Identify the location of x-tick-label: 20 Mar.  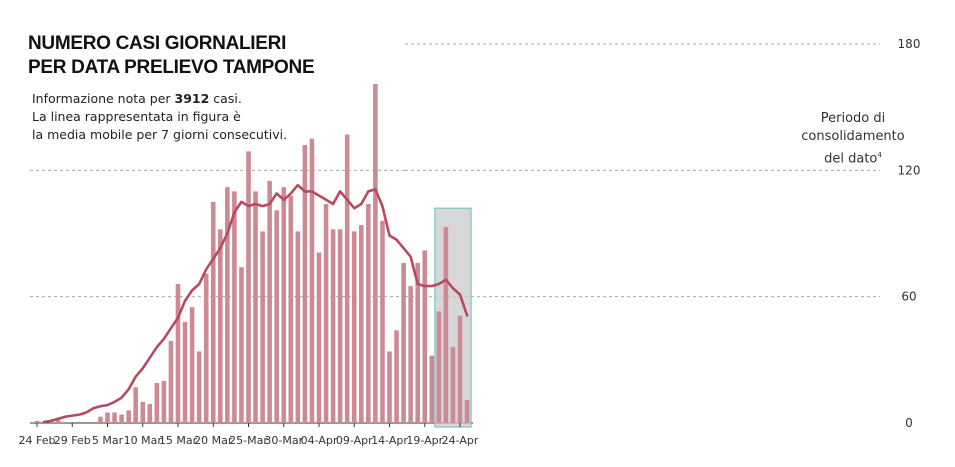
(213, 440).